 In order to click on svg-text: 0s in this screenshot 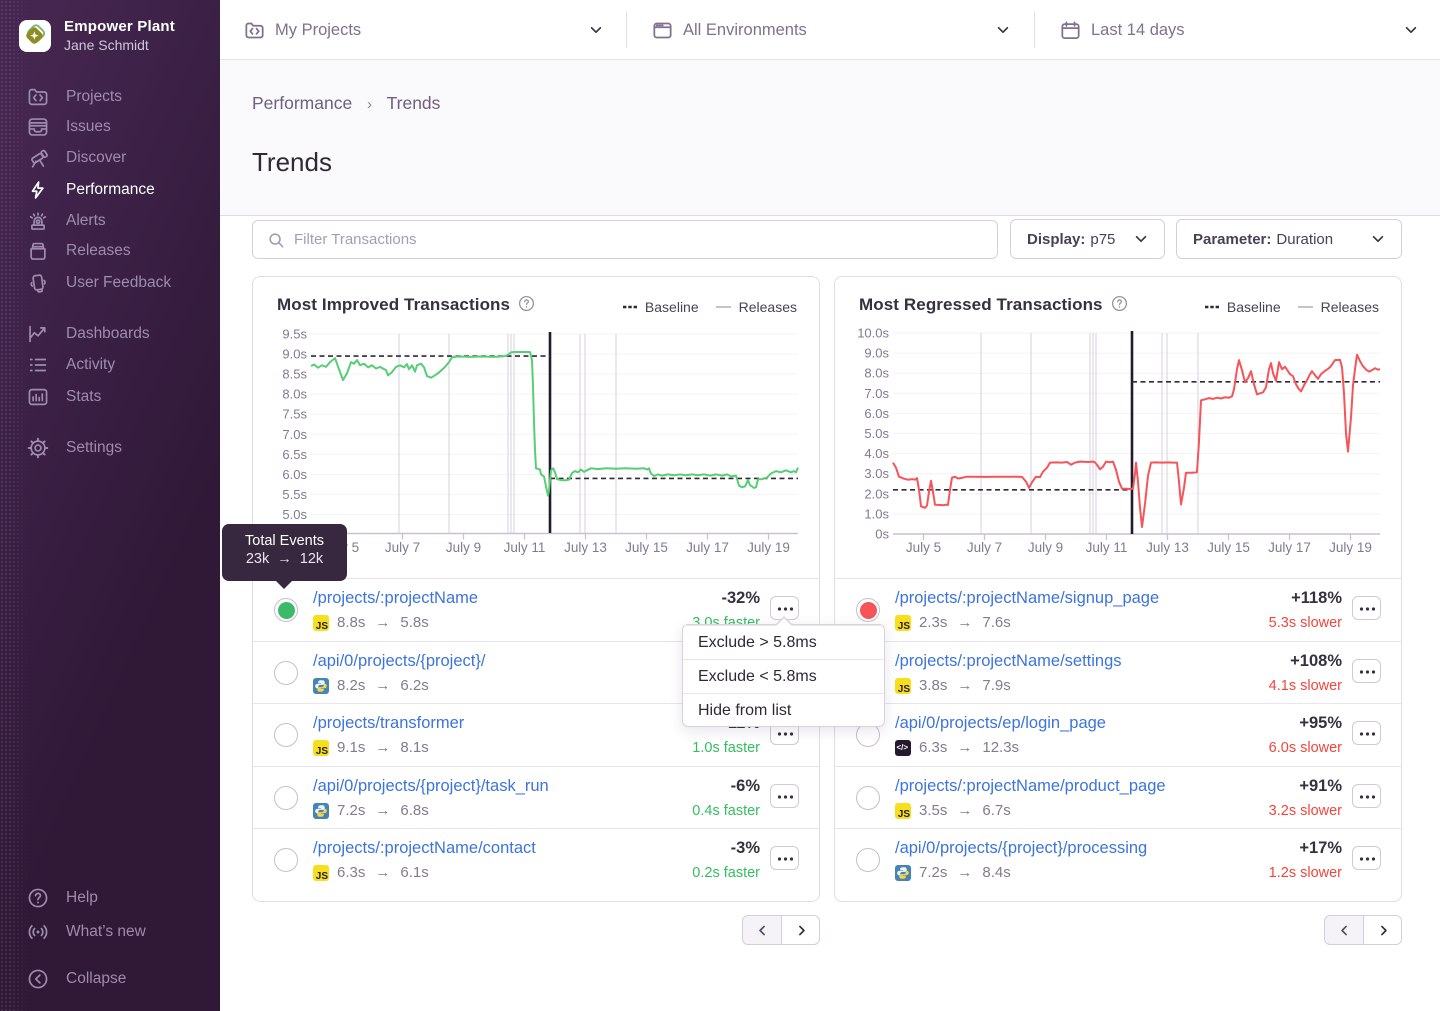, I will do `click(882, 534)`.